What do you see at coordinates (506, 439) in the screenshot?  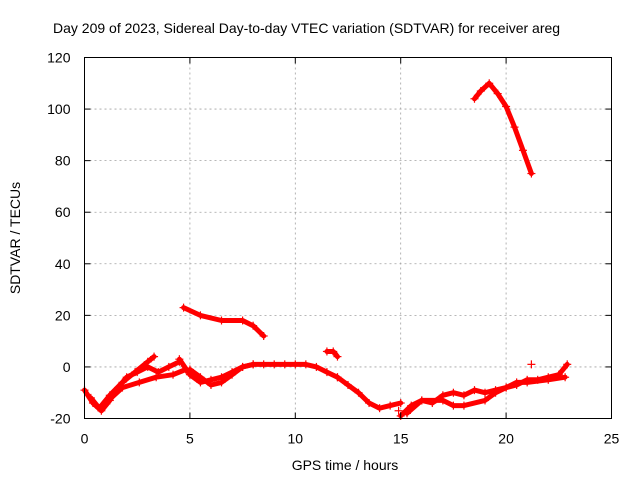 I see `x-tick-label: 20` at bounding box center [506, 439].